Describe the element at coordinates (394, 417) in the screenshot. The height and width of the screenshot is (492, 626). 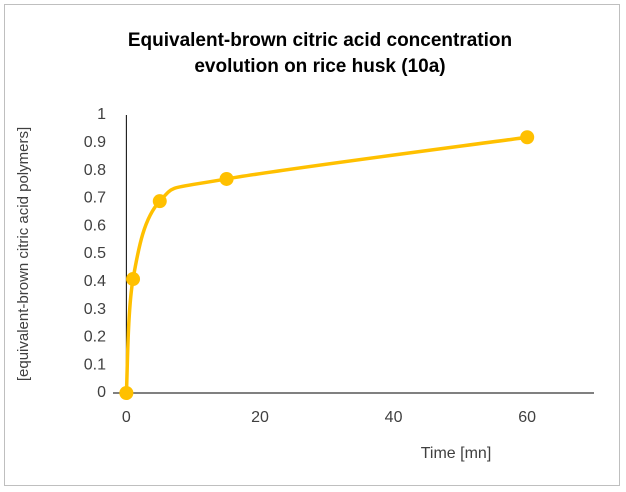
I see `x-tick-label: 40` at that location.